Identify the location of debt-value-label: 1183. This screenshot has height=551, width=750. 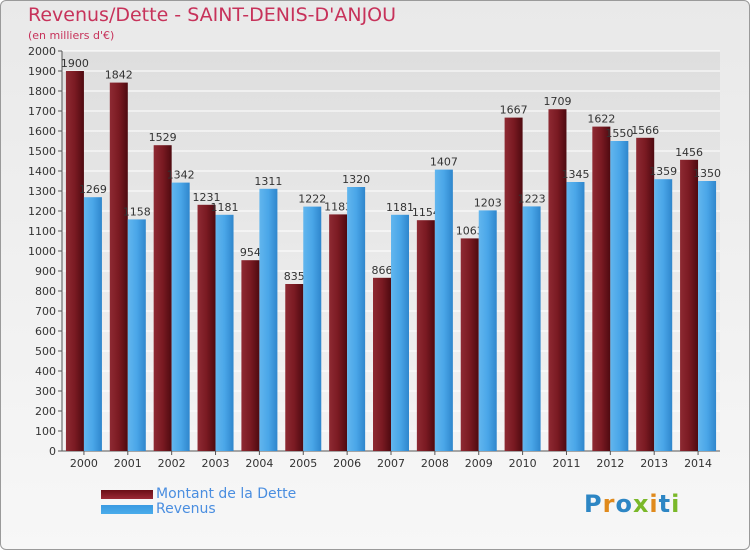
(338, 206).